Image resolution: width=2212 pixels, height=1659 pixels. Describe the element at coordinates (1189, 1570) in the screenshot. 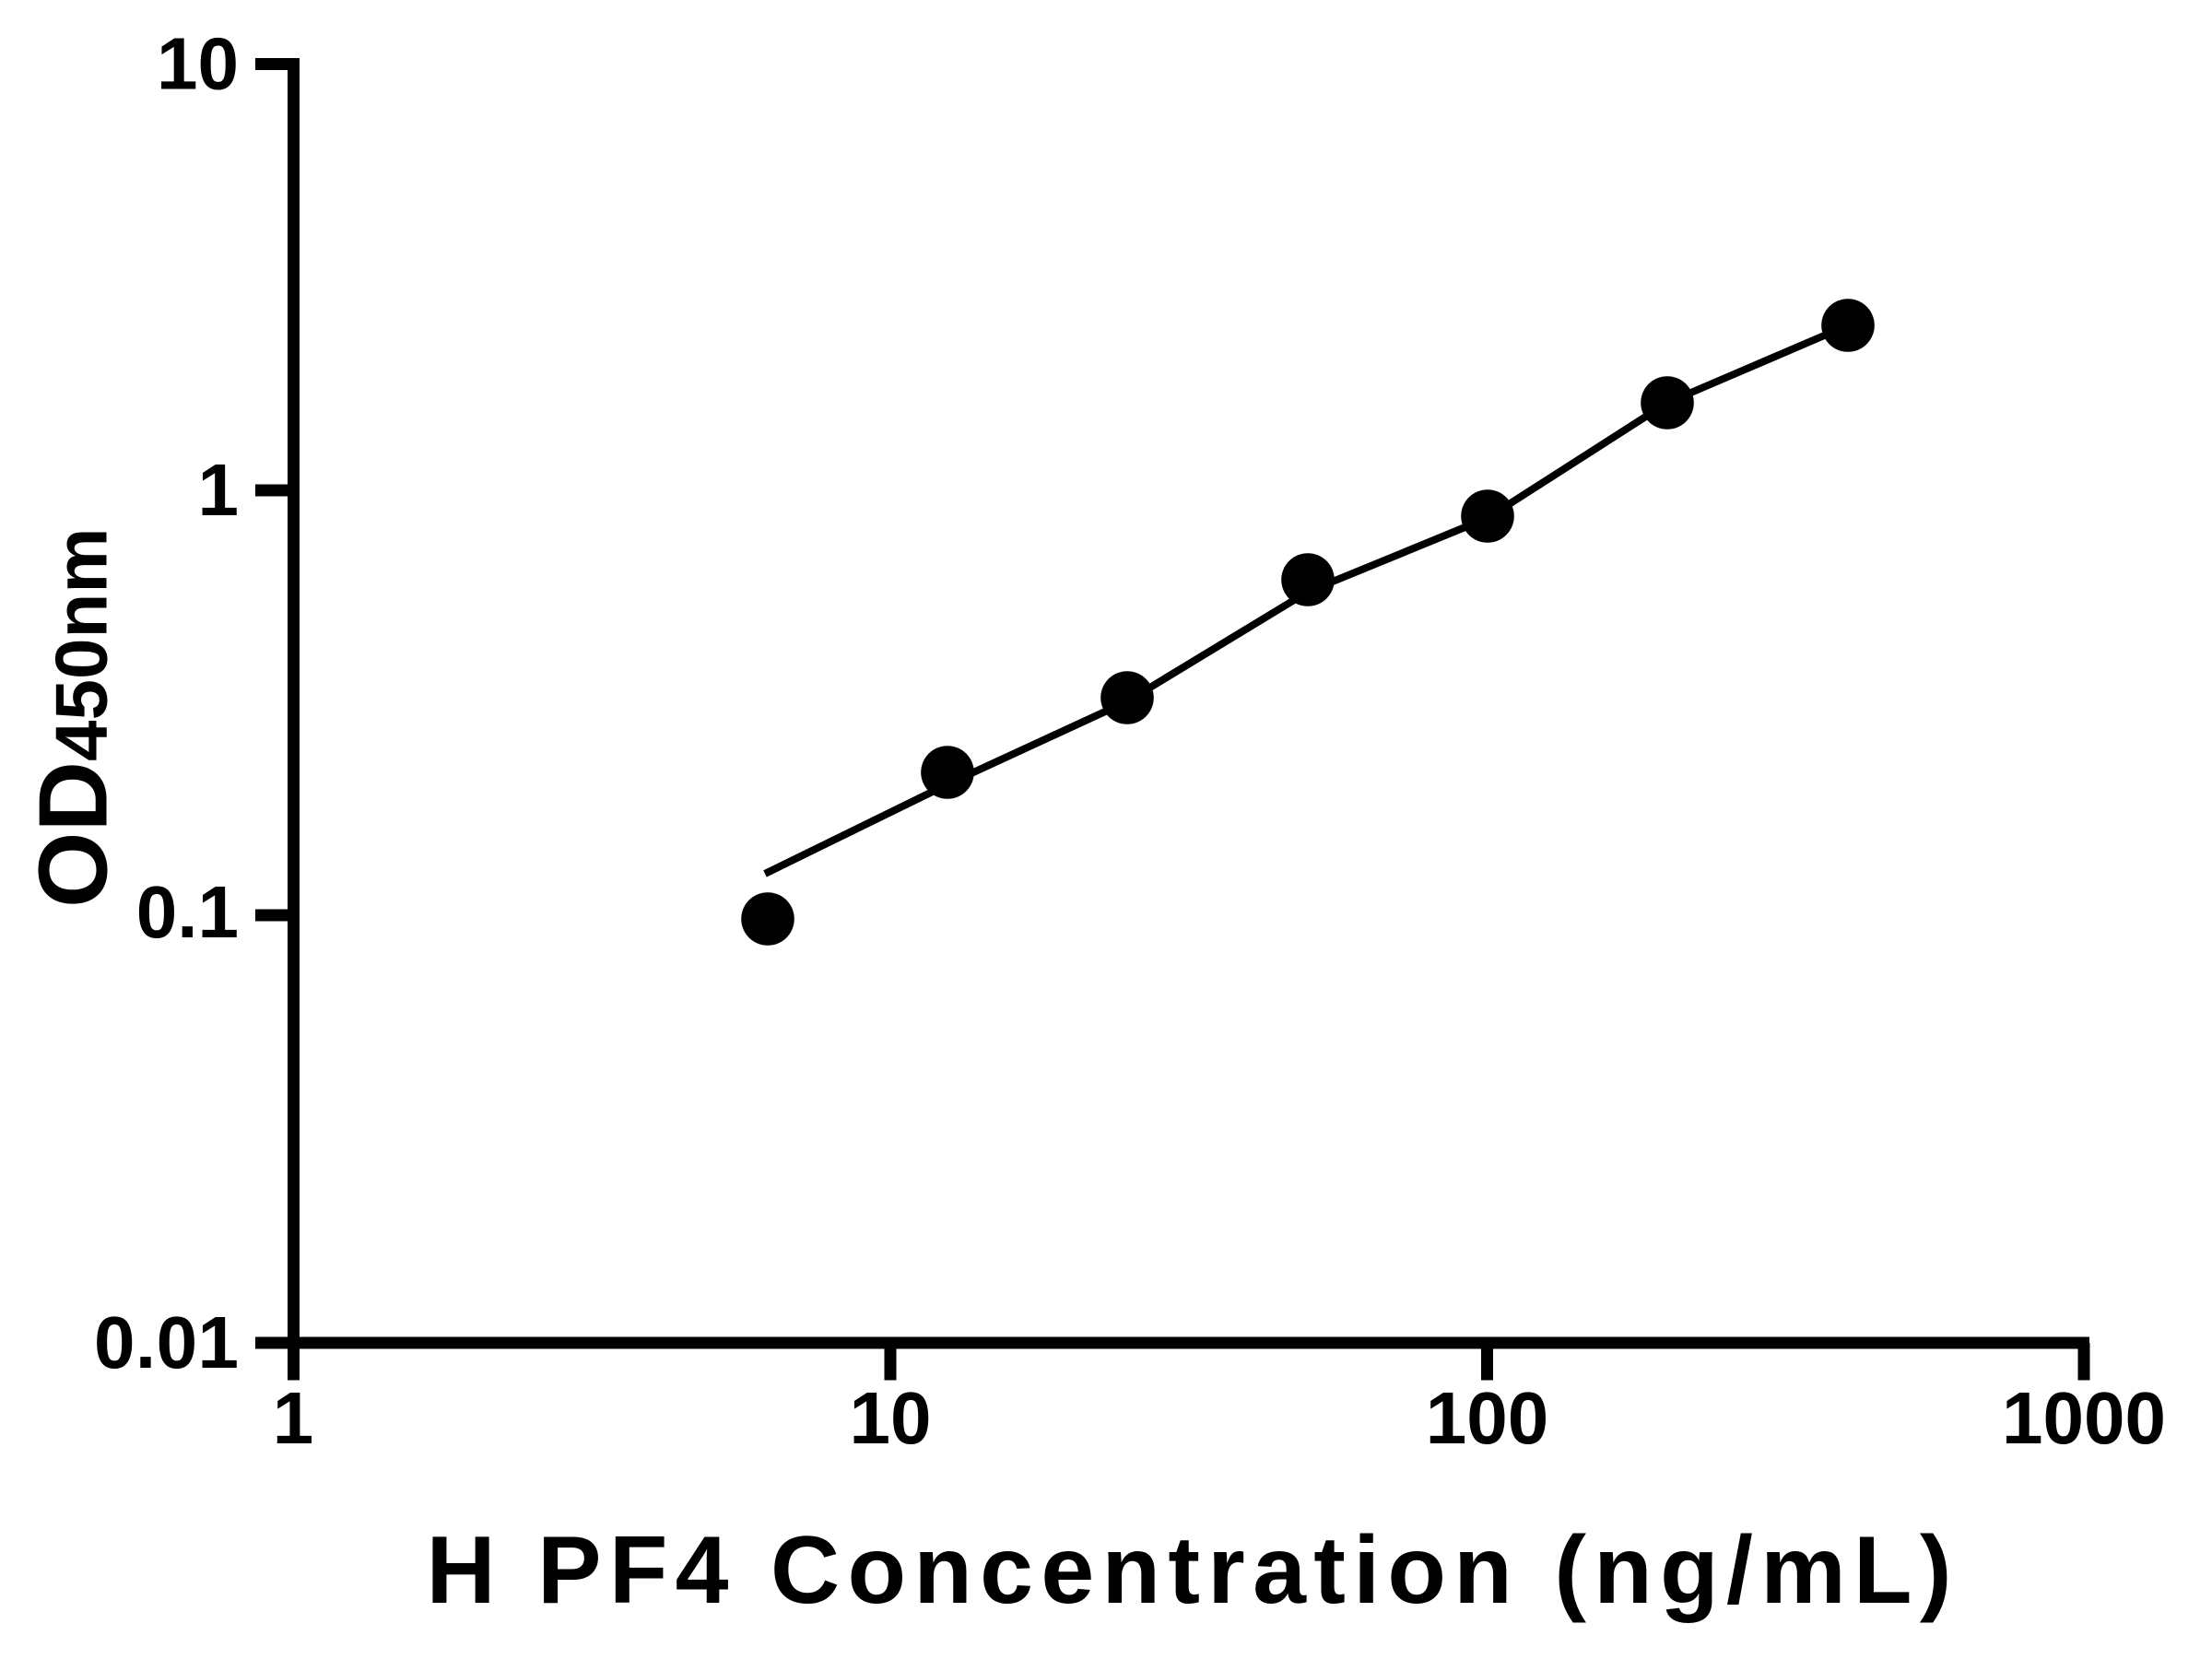

I see `svg-text: H PF4 Concentration (ng/mL)` at that location.